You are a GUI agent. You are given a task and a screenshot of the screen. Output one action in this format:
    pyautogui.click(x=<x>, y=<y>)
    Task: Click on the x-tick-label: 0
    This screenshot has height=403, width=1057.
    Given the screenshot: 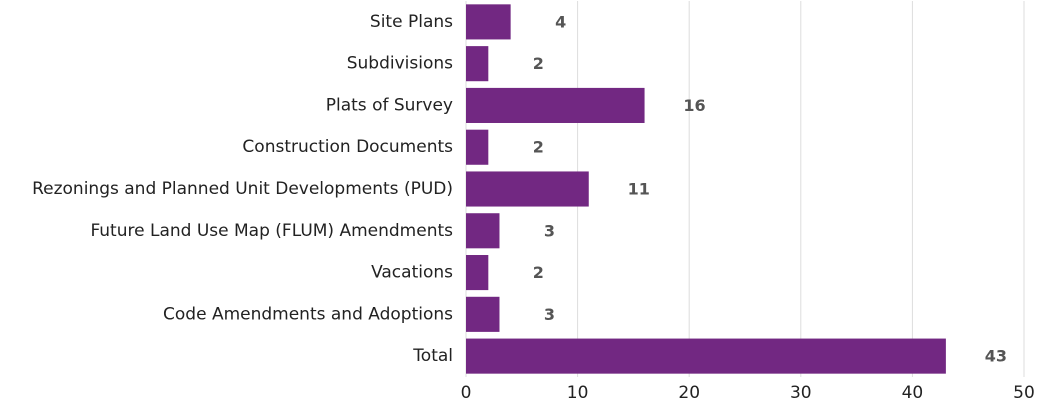 What is the action you would take?
    pyautogui.click(x=466, y=393)
    